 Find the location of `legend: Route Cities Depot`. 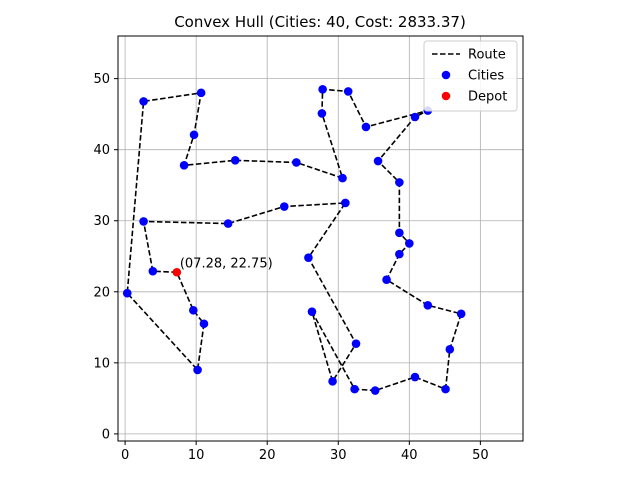

legend: Route Cities Depot is located at coordinates (470, 76).